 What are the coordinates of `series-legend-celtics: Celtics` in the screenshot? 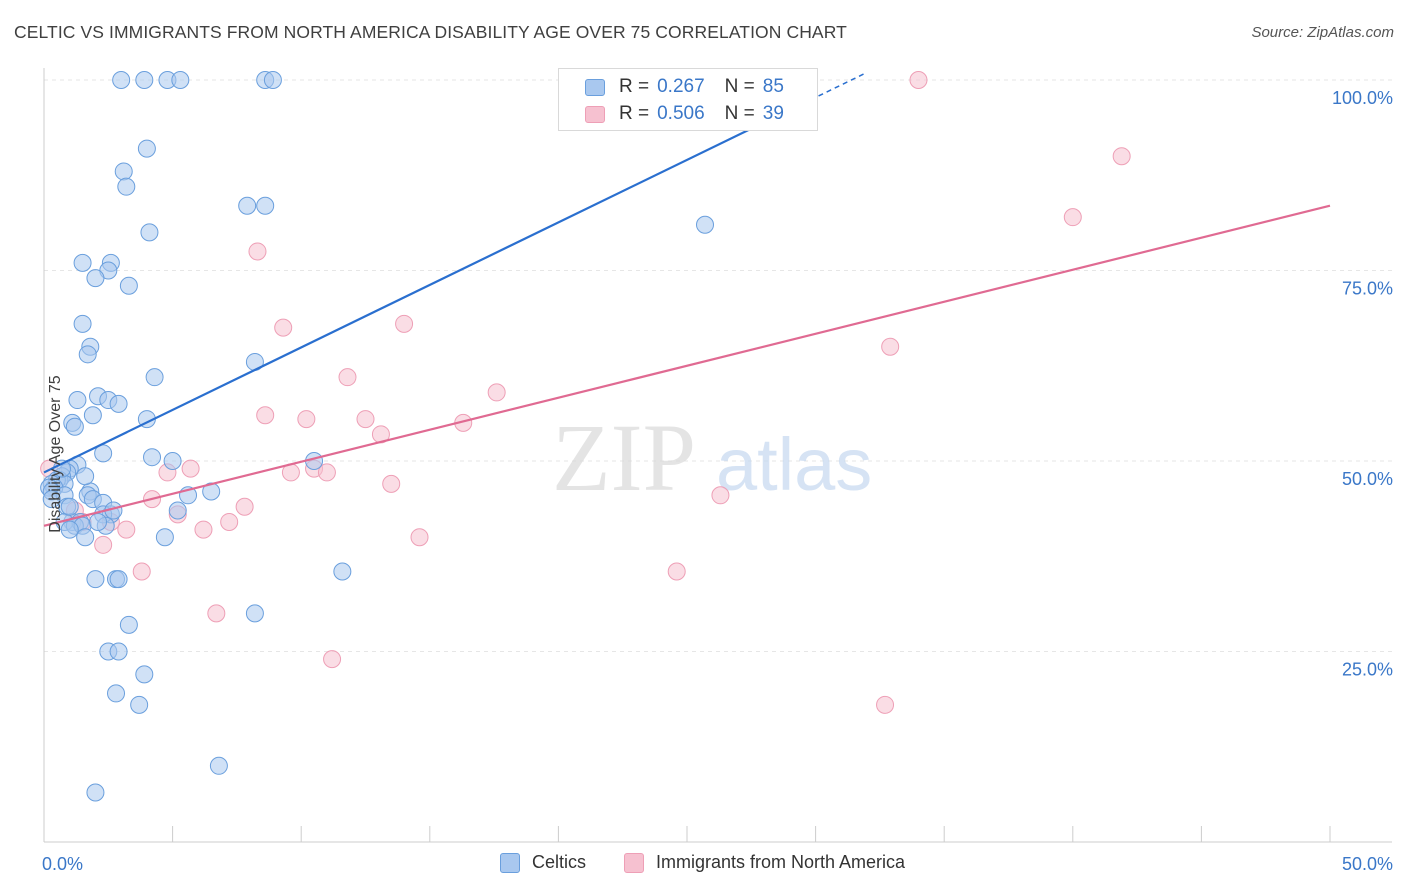 It's located at (543, 862).